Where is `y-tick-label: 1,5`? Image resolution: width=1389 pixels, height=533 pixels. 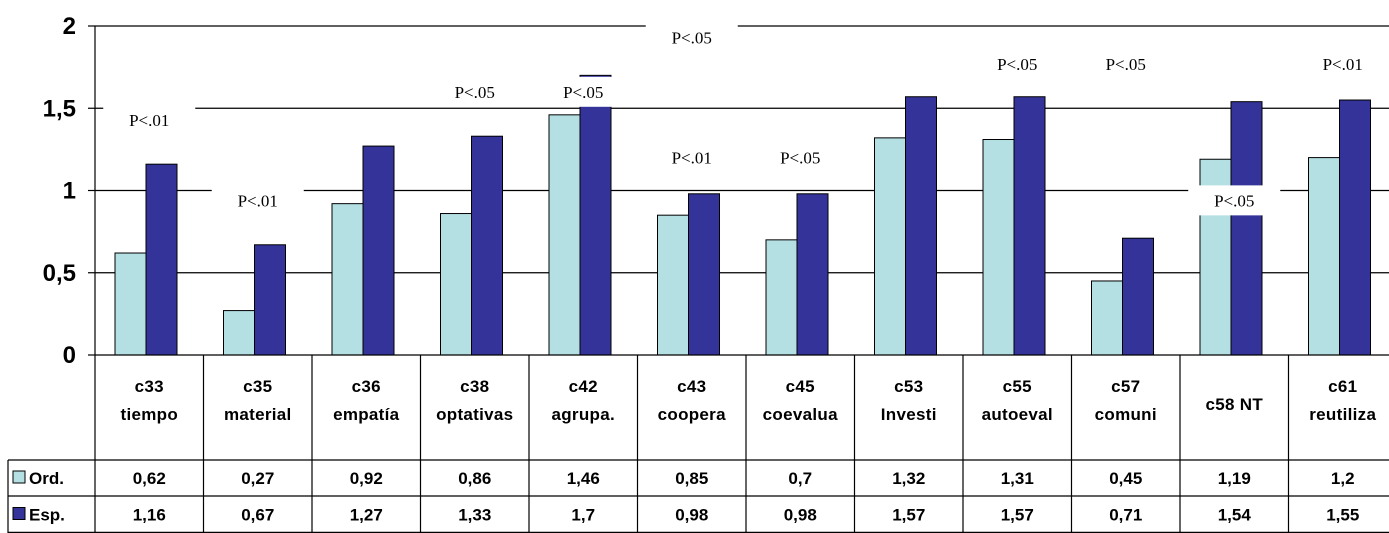 y-tick-label: 1,5 is located at coordinates (59, 108).